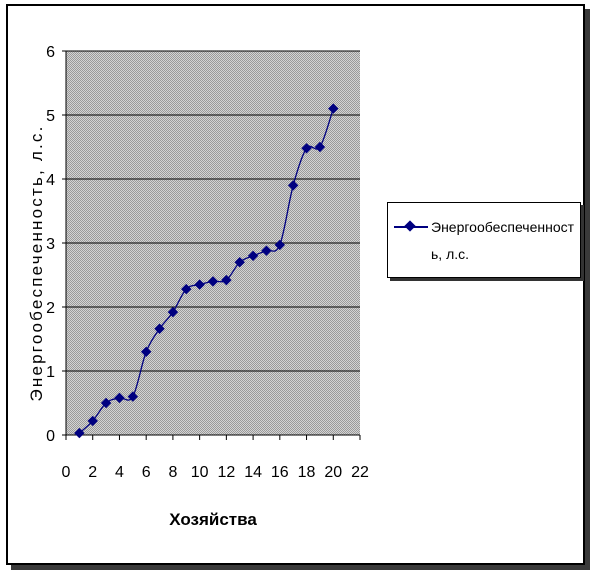 The height and width of the screenshot is (572, 591). Describe the element at coordinates (66, 472) in the screenshot. I see `x-tick-label: 0` at that location.